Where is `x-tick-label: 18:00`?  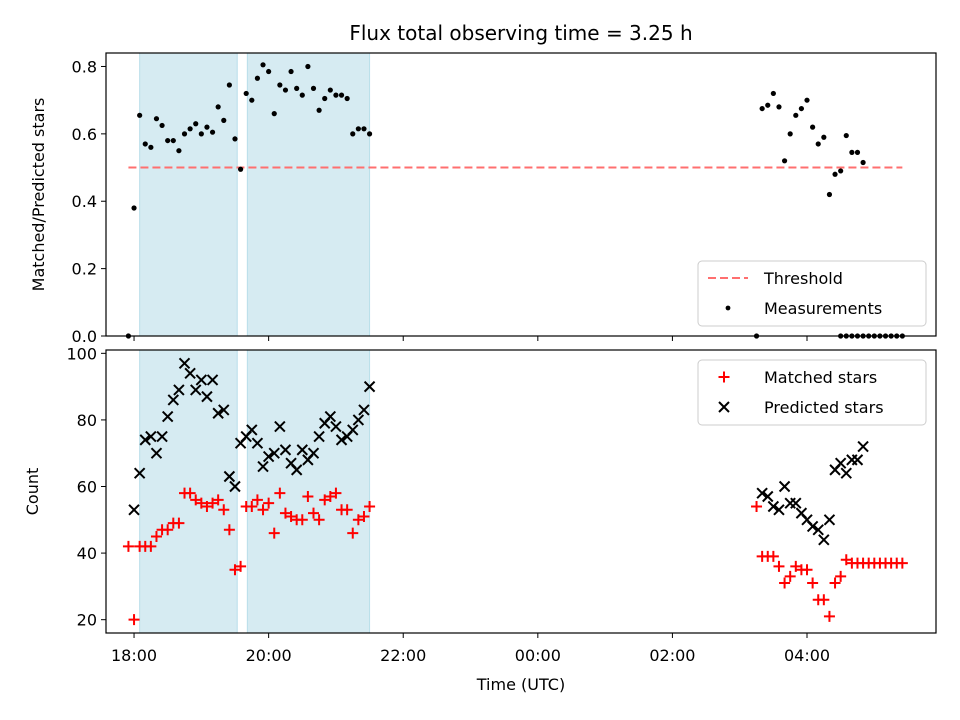
x-tick-label: 18:00 is located at coordinates (134, 655).